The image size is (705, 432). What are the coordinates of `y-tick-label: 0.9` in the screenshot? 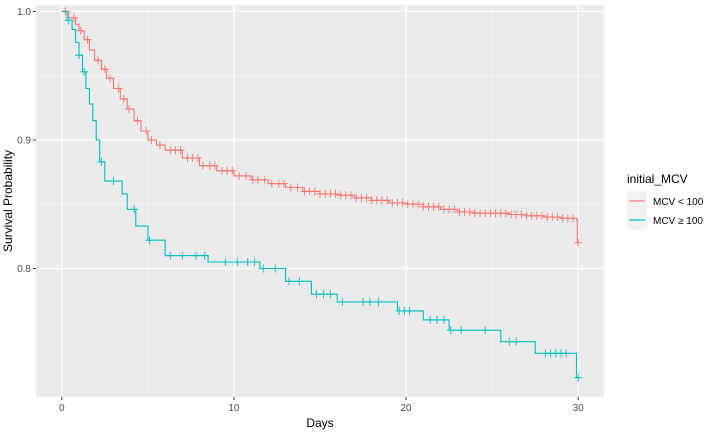 It's located at (24, 140).